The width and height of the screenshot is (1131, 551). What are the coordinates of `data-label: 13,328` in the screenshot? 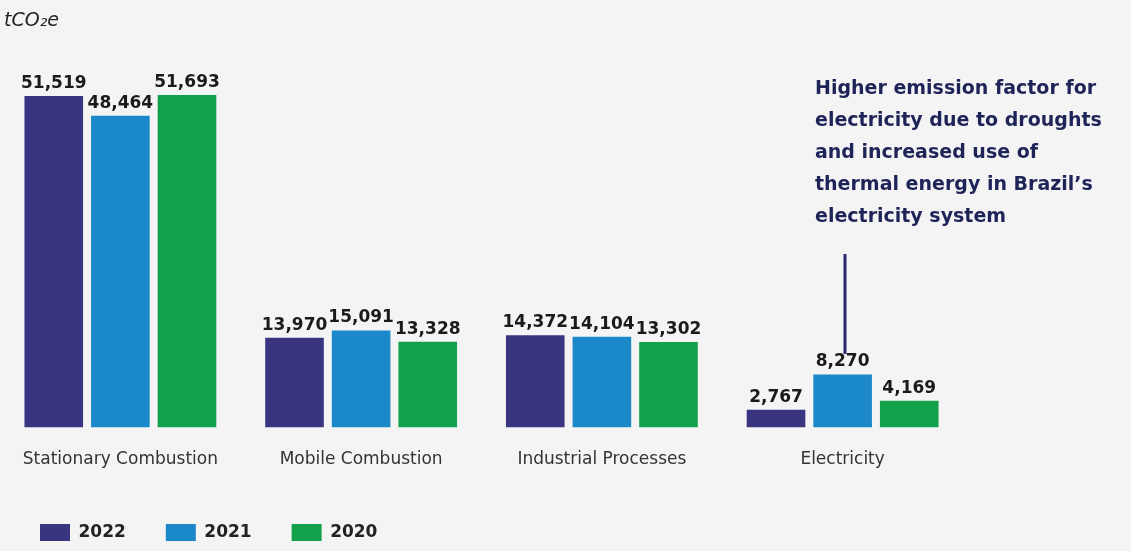 It's located at (427, 327).